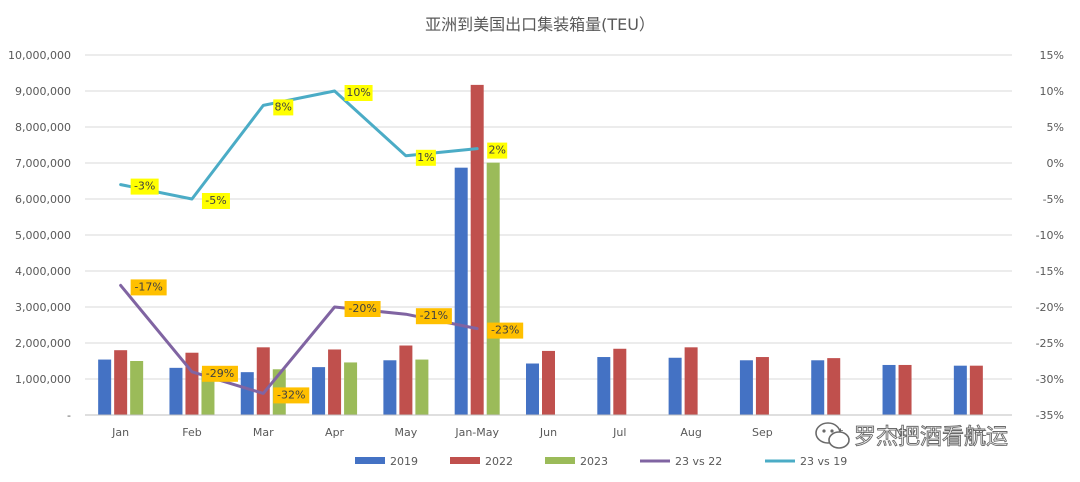  I want to click on x-axis-tick-label: Mar, so click(263, 432).